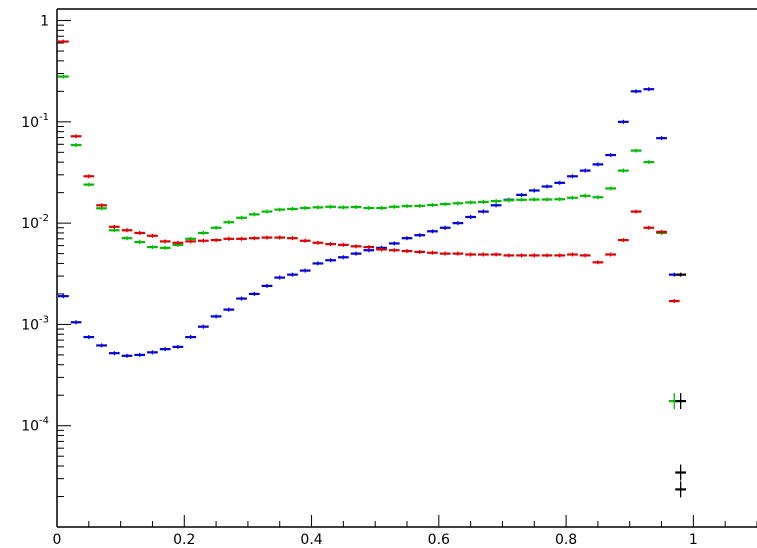  What do you see at coordinates (35, 425) in the screenshot?
I see `y-tick-label: 10⁻⁴` at bounding box center [35, 425].